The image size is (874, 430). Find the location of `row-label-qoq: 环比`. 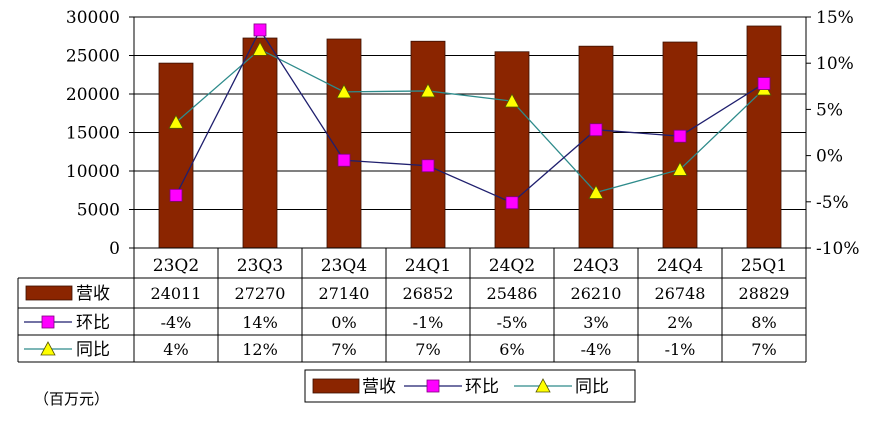

row-label-qoq: 环比 is located at coordinates (93, 323).